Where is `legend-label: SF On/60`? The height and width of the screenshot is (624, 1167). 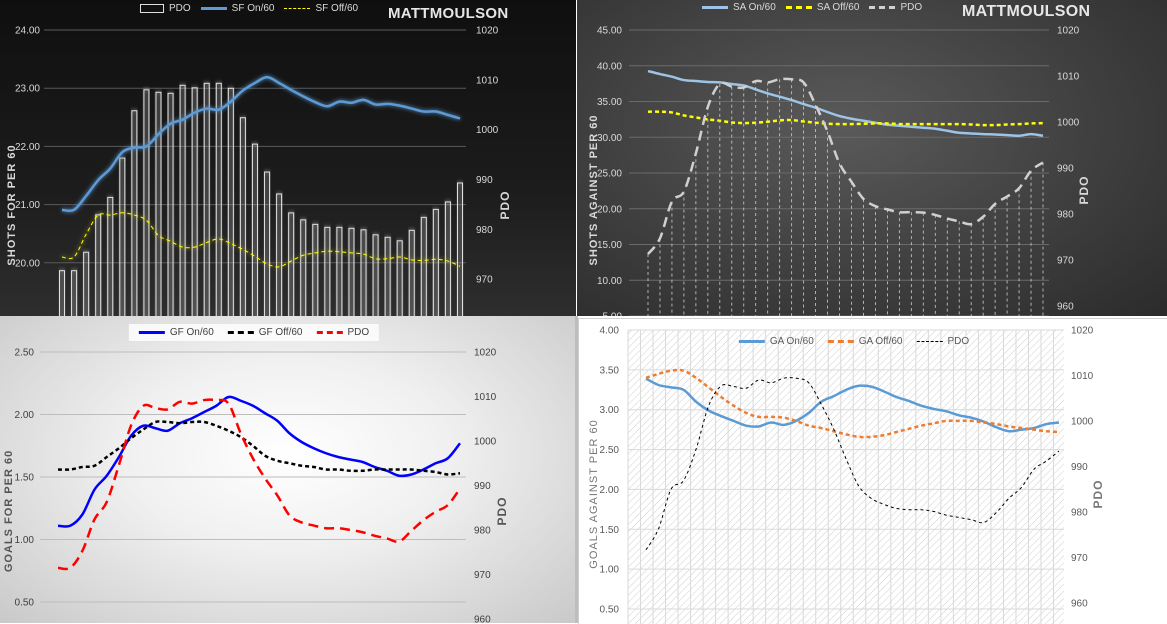
legend-label: SF On/60 is located at coordinates (253, 8).